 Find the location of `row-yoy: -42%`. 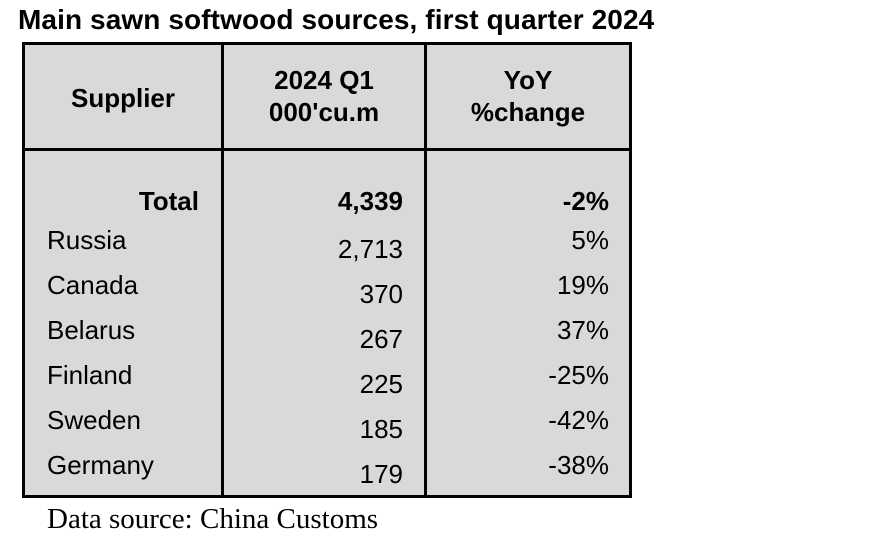

row-yoy: -42% is located at coordinates (578, 420).